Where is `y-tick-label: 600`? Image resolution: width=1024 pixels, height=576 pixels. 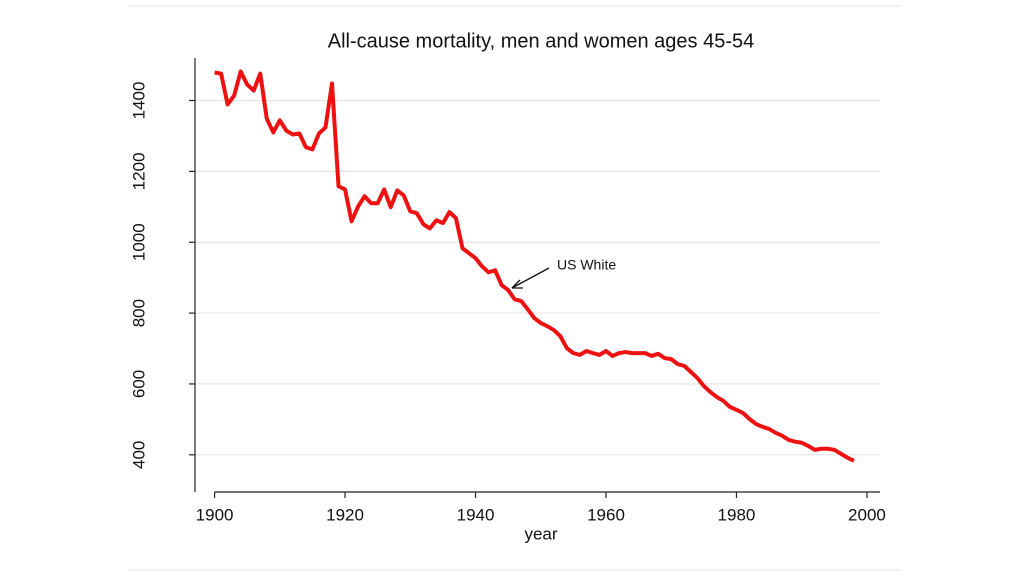
y-tick-label: 600 is located at coordinates (138, 384).